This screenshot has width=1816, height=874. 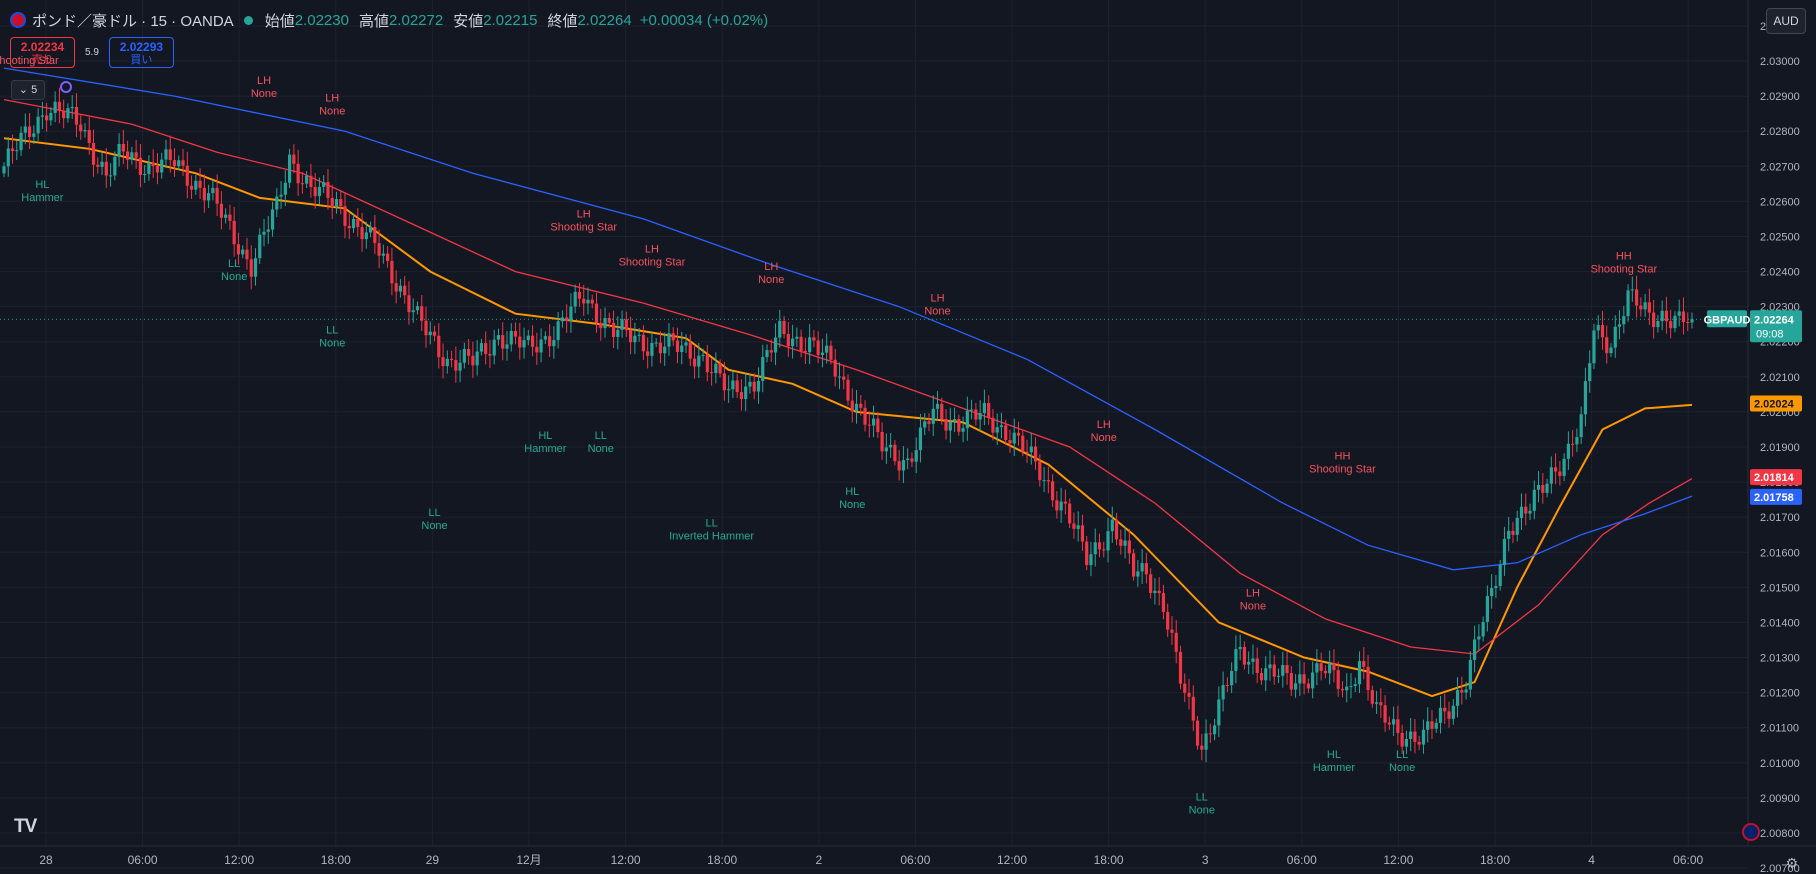 I want to click on settings-gear-icon: ⚙, so click(x=1791, y=863).